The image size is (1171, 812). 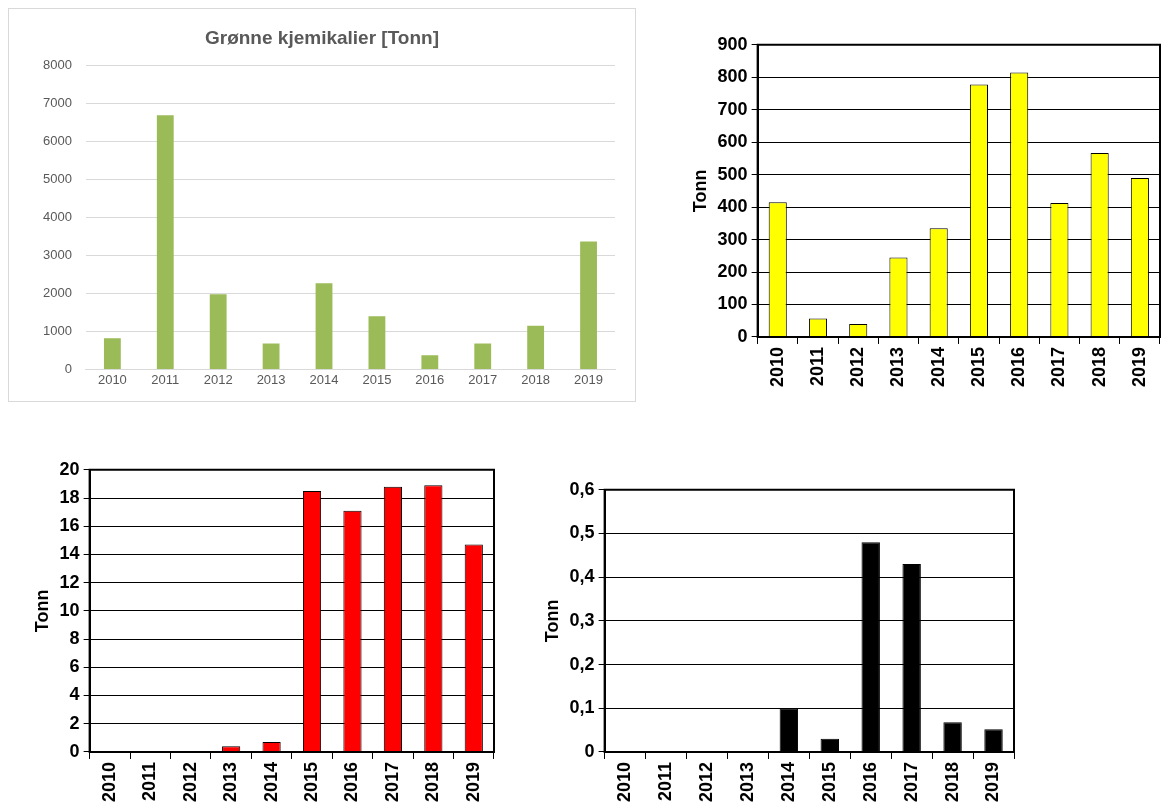 I want to click on y-tick-label: 4, so click(x=74, y=694).